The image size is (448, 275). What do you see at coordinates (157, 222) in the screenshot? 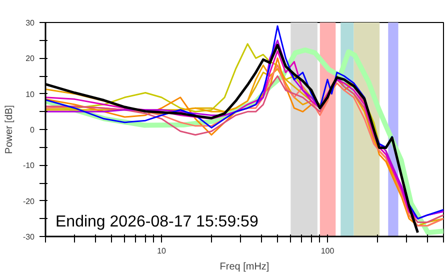
I see `annotation: Ending 2026-08-17 15:59:59` at bounding box center [157, 222].